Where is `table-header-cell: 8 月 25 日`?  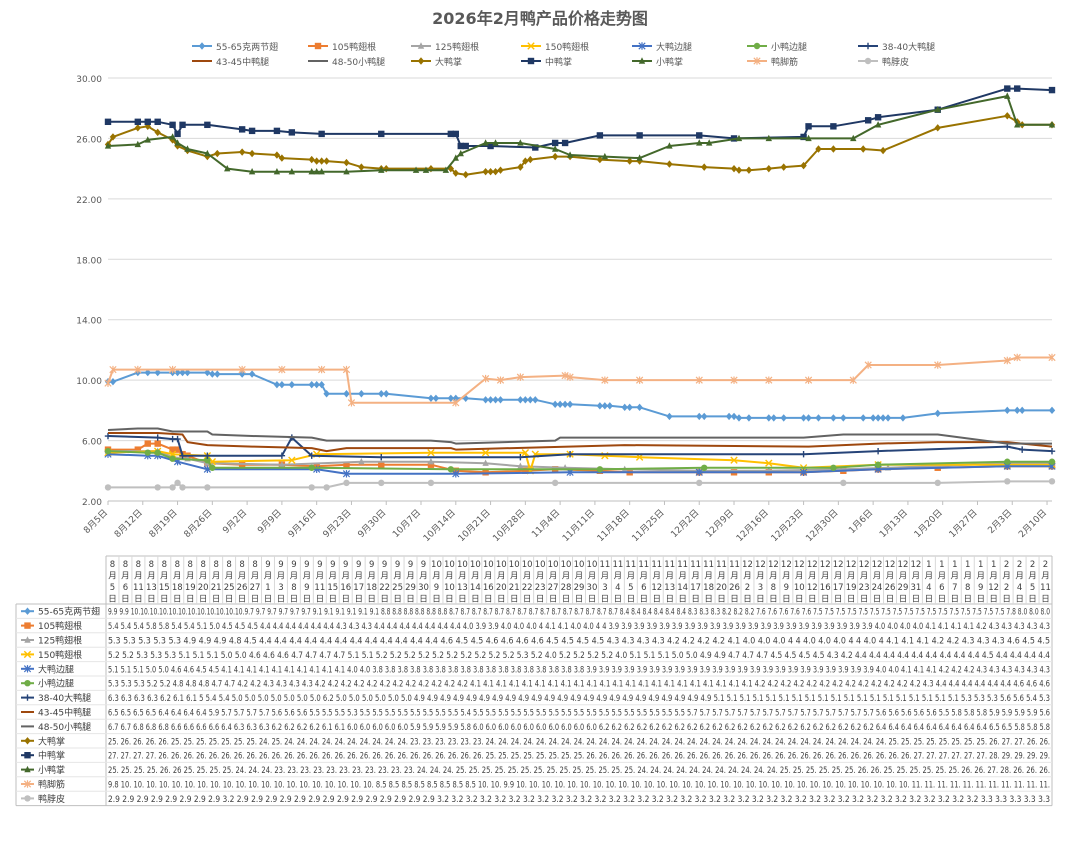 table-header-cell: 8 月 25 日 is located at coordinates (229, 582).